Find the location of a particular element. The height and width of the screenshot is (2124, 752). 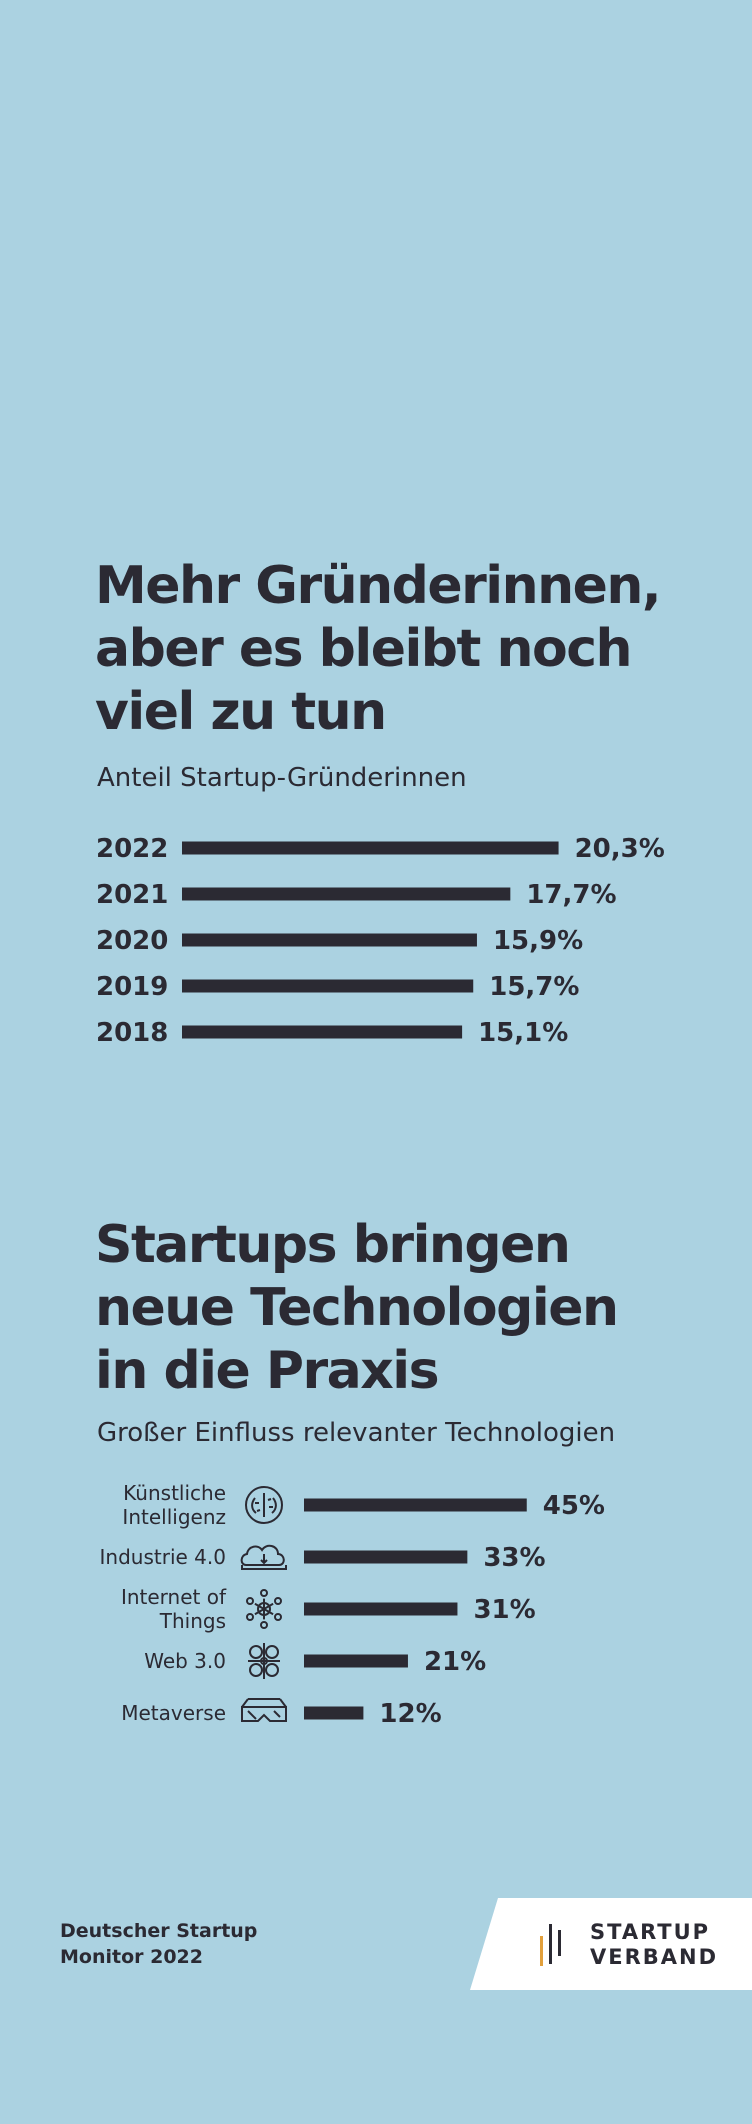

logo-background is located at coordinates (611, 1944).